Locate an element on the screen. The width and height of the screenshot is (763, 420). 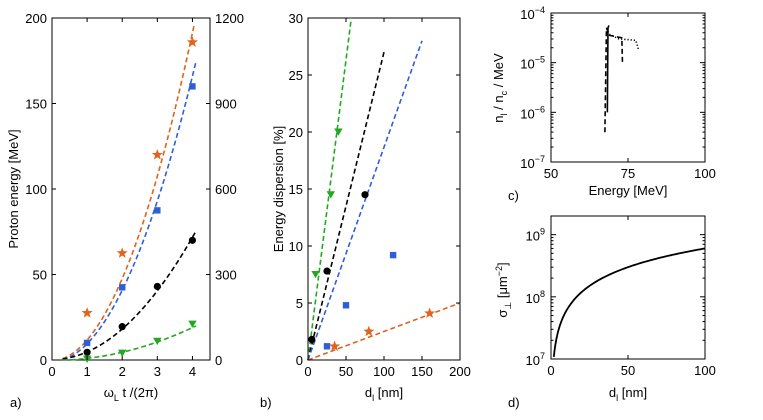
panel-b-xtick-label: 200 is located at coordinates (460, 371).